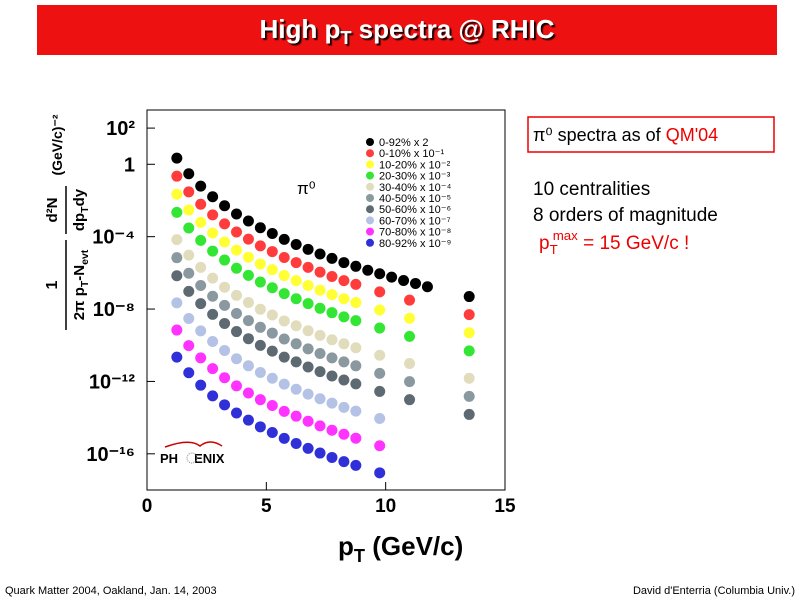 The height and width of the screenshot is (600, 800). What do you see at coordinates (129, 165) in the screenshot?
I see `y-tick-label: 1` at bounding box center [129, 165].